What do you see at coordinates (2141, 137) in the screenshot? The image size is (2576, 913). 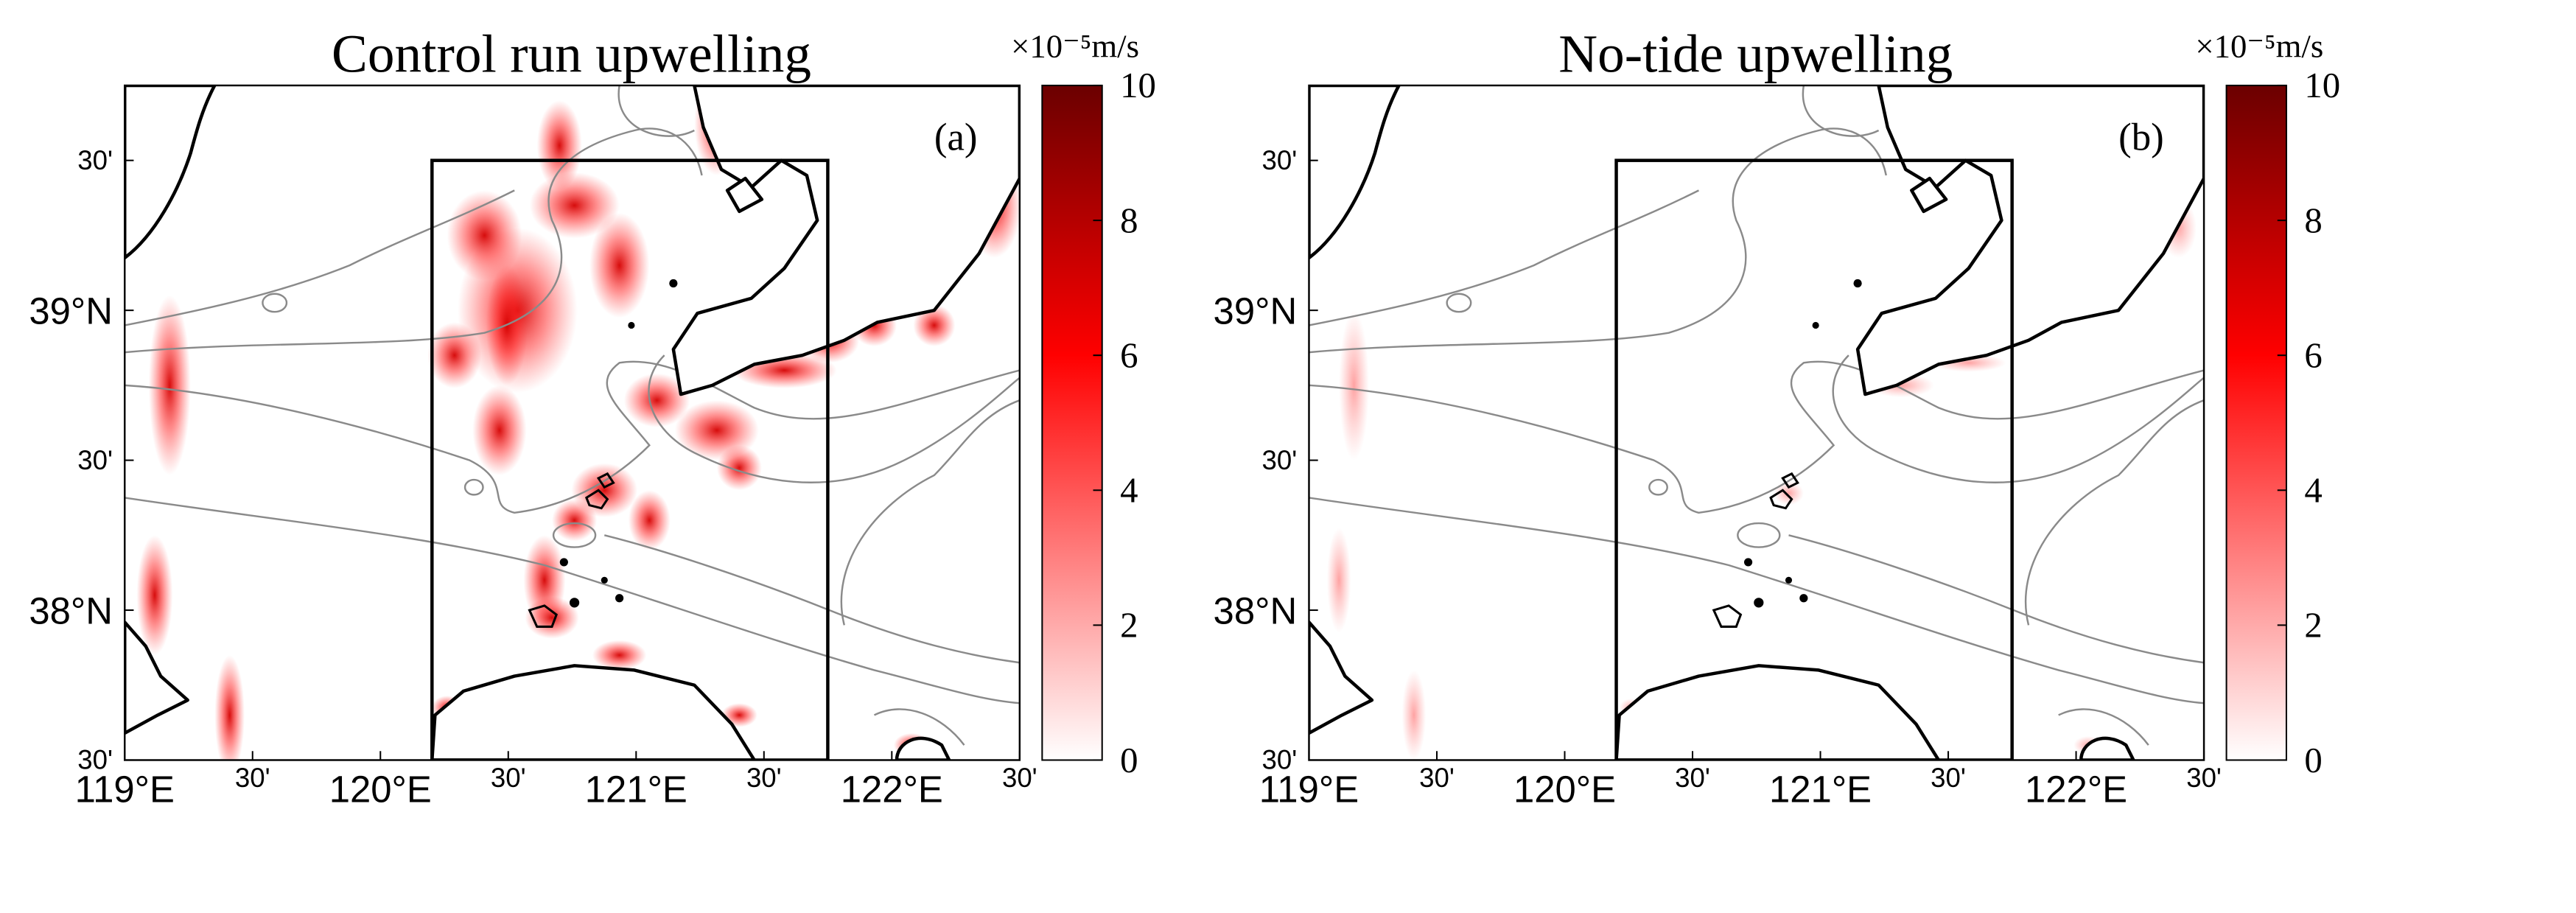 I see `panel-label: (b)` at bounding box center [2141, 137].